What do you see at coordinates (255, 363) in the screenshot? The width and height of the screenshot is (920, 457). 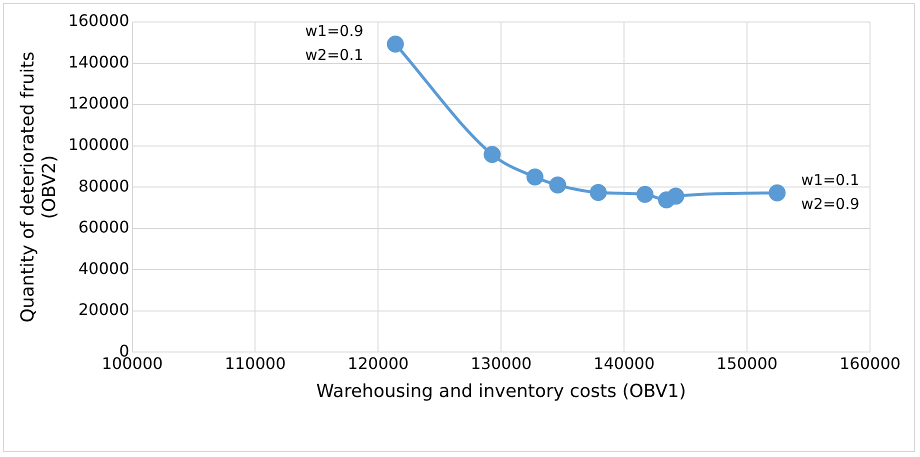 I see `x-tick-label: 110000` at bounding box center [255, 363].